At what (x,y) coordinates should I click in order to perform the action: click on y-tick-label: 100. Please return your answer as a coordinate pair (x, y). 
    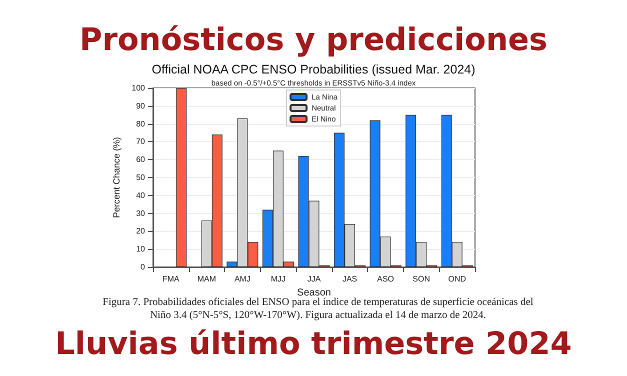
    Looking at the image, I should click on (139, 88).